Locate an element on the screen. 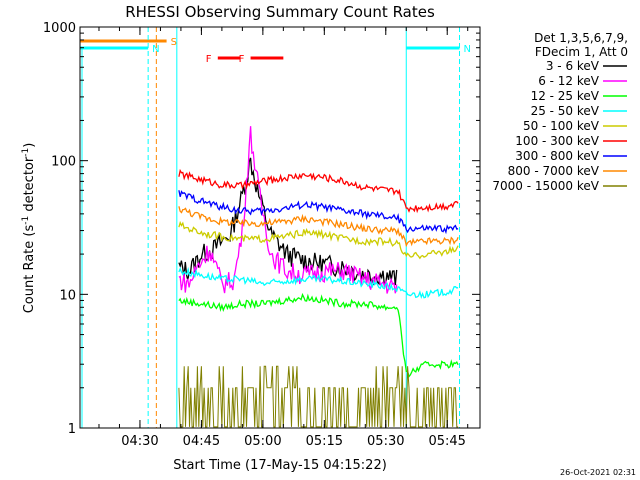 The image size is (640, 480). x-tick-label: 05:00 is located at coordinates (262, 441).